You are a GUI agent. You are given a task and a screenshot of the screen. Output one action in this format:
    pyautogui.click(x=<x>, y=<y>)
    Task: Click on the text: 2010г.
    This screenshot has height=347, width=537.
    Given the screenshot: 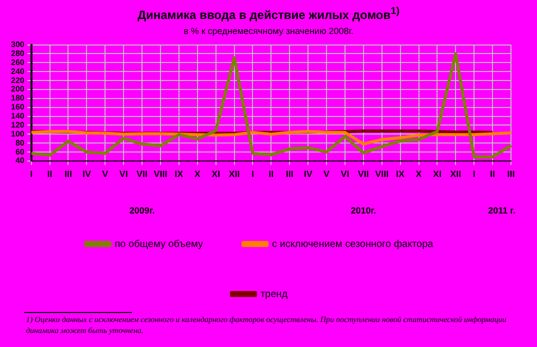 What is the action you would take?
    pyautogui.click(x=363, y=210)
    